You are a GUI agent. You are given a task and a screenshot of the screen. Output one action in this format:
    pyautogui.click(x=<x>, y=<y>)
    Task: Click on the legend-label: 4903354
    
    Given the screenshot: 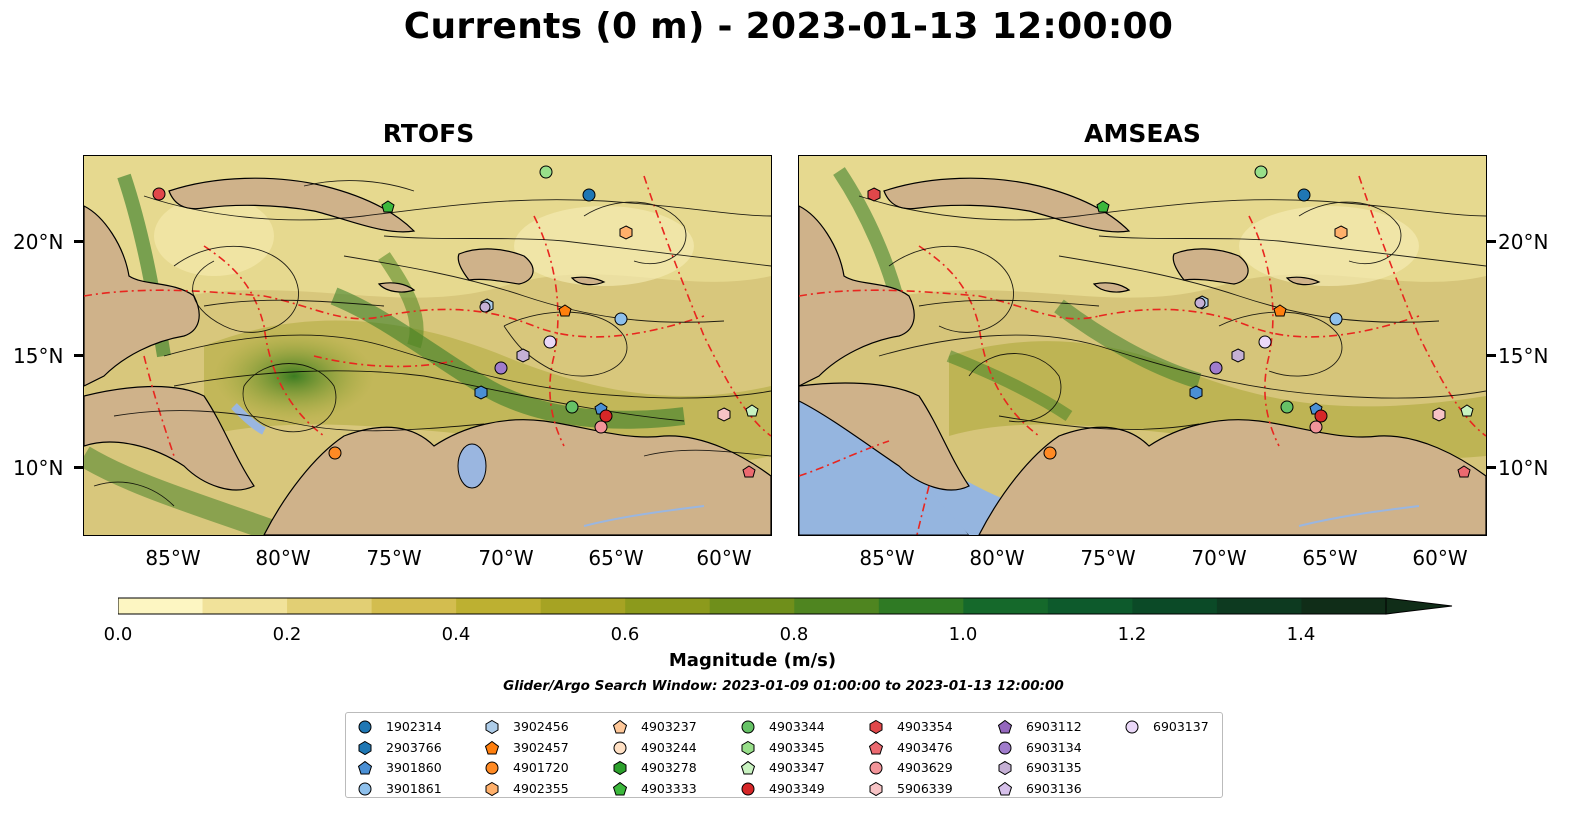 What is the action you would take?
    pyautogui.click(x=925, y=726)
    